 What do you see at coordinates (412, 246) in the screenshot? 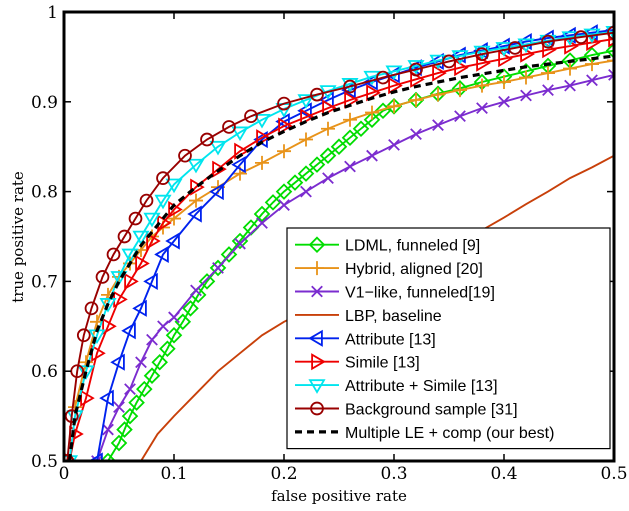
I see `legend-label: LDML, funneled [9]` at bounding box center [412, 246].